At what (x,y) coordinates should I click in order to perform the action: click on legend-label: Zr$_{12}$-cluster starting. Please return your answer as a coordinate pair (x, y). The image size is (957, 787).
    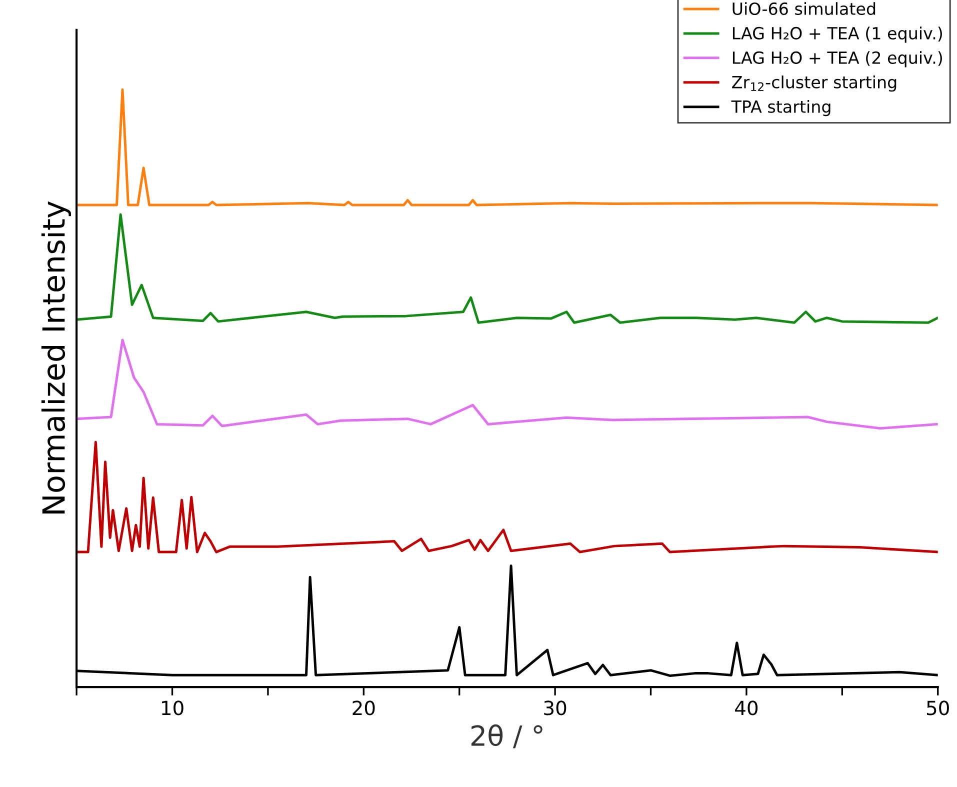
    Looking at the image, I should click on (814, 84).